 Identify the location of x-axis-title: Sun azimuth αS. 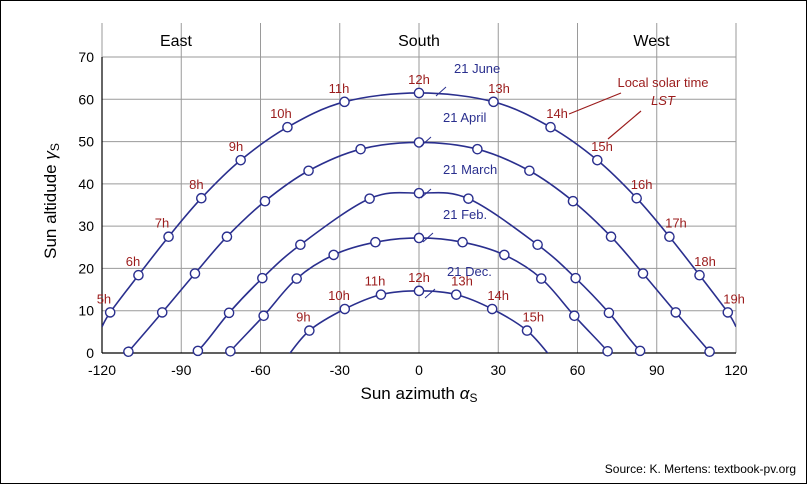
(419, 394).